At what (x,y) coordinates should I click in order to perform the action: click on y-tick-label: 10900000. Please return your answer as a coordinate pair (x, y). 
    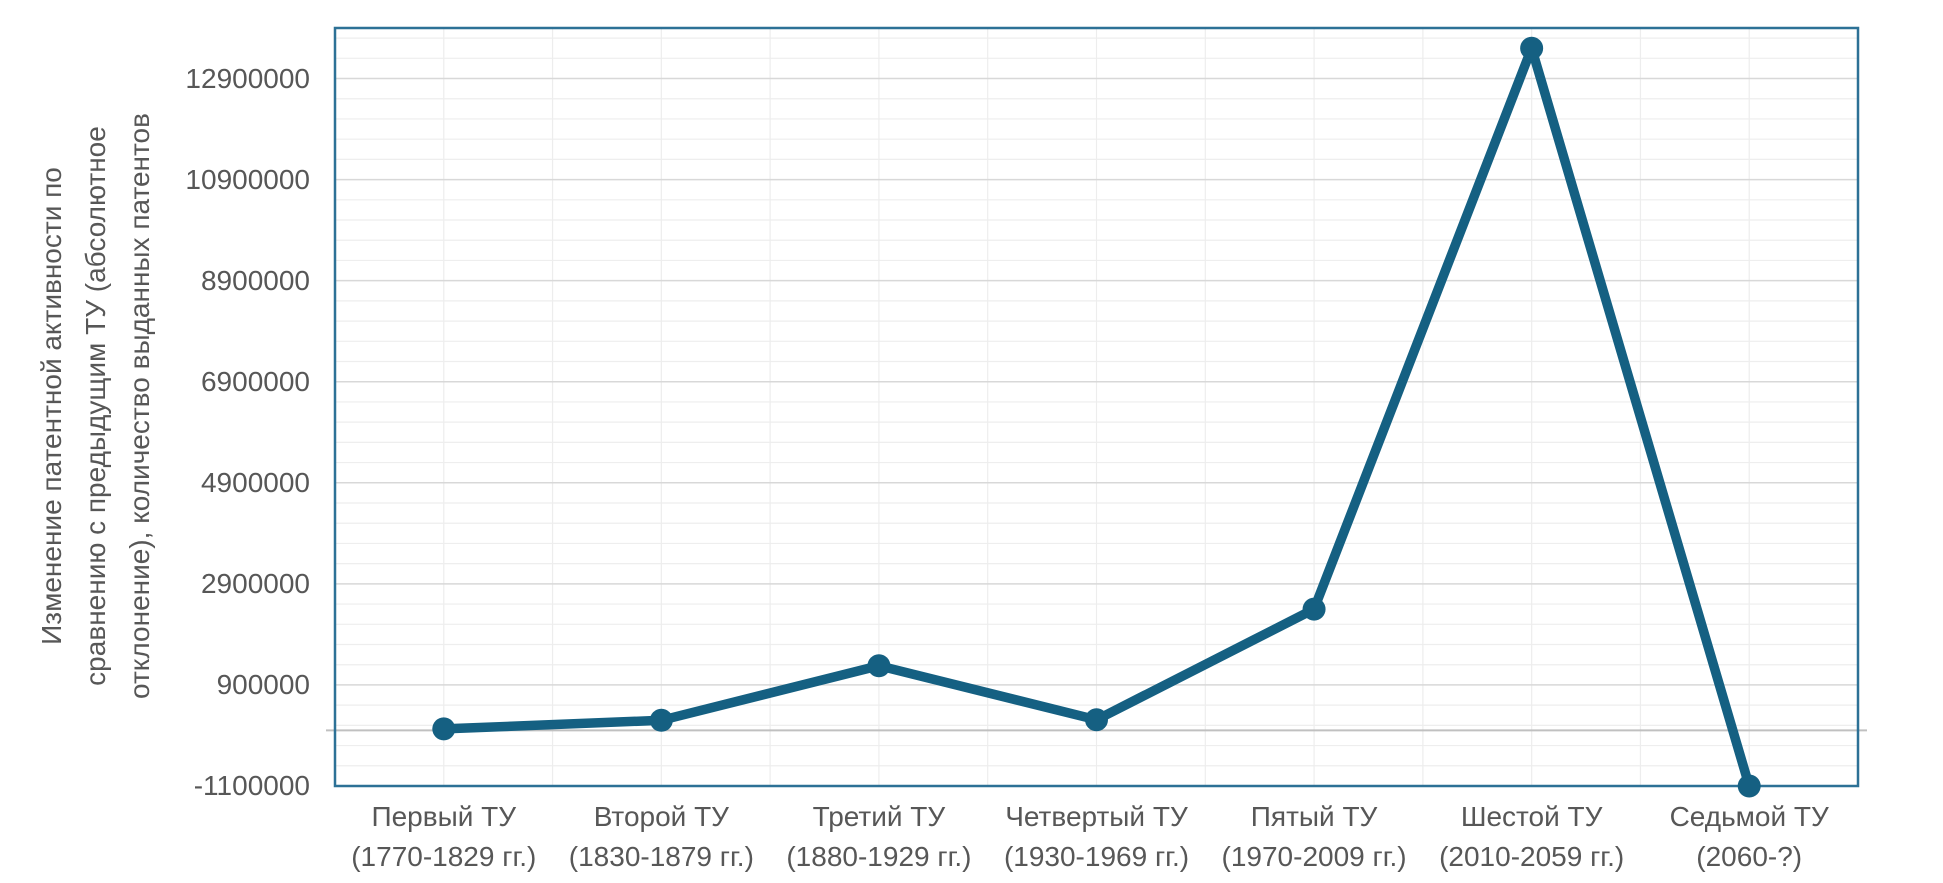
    Looking at the image, I should click on (247, 179).